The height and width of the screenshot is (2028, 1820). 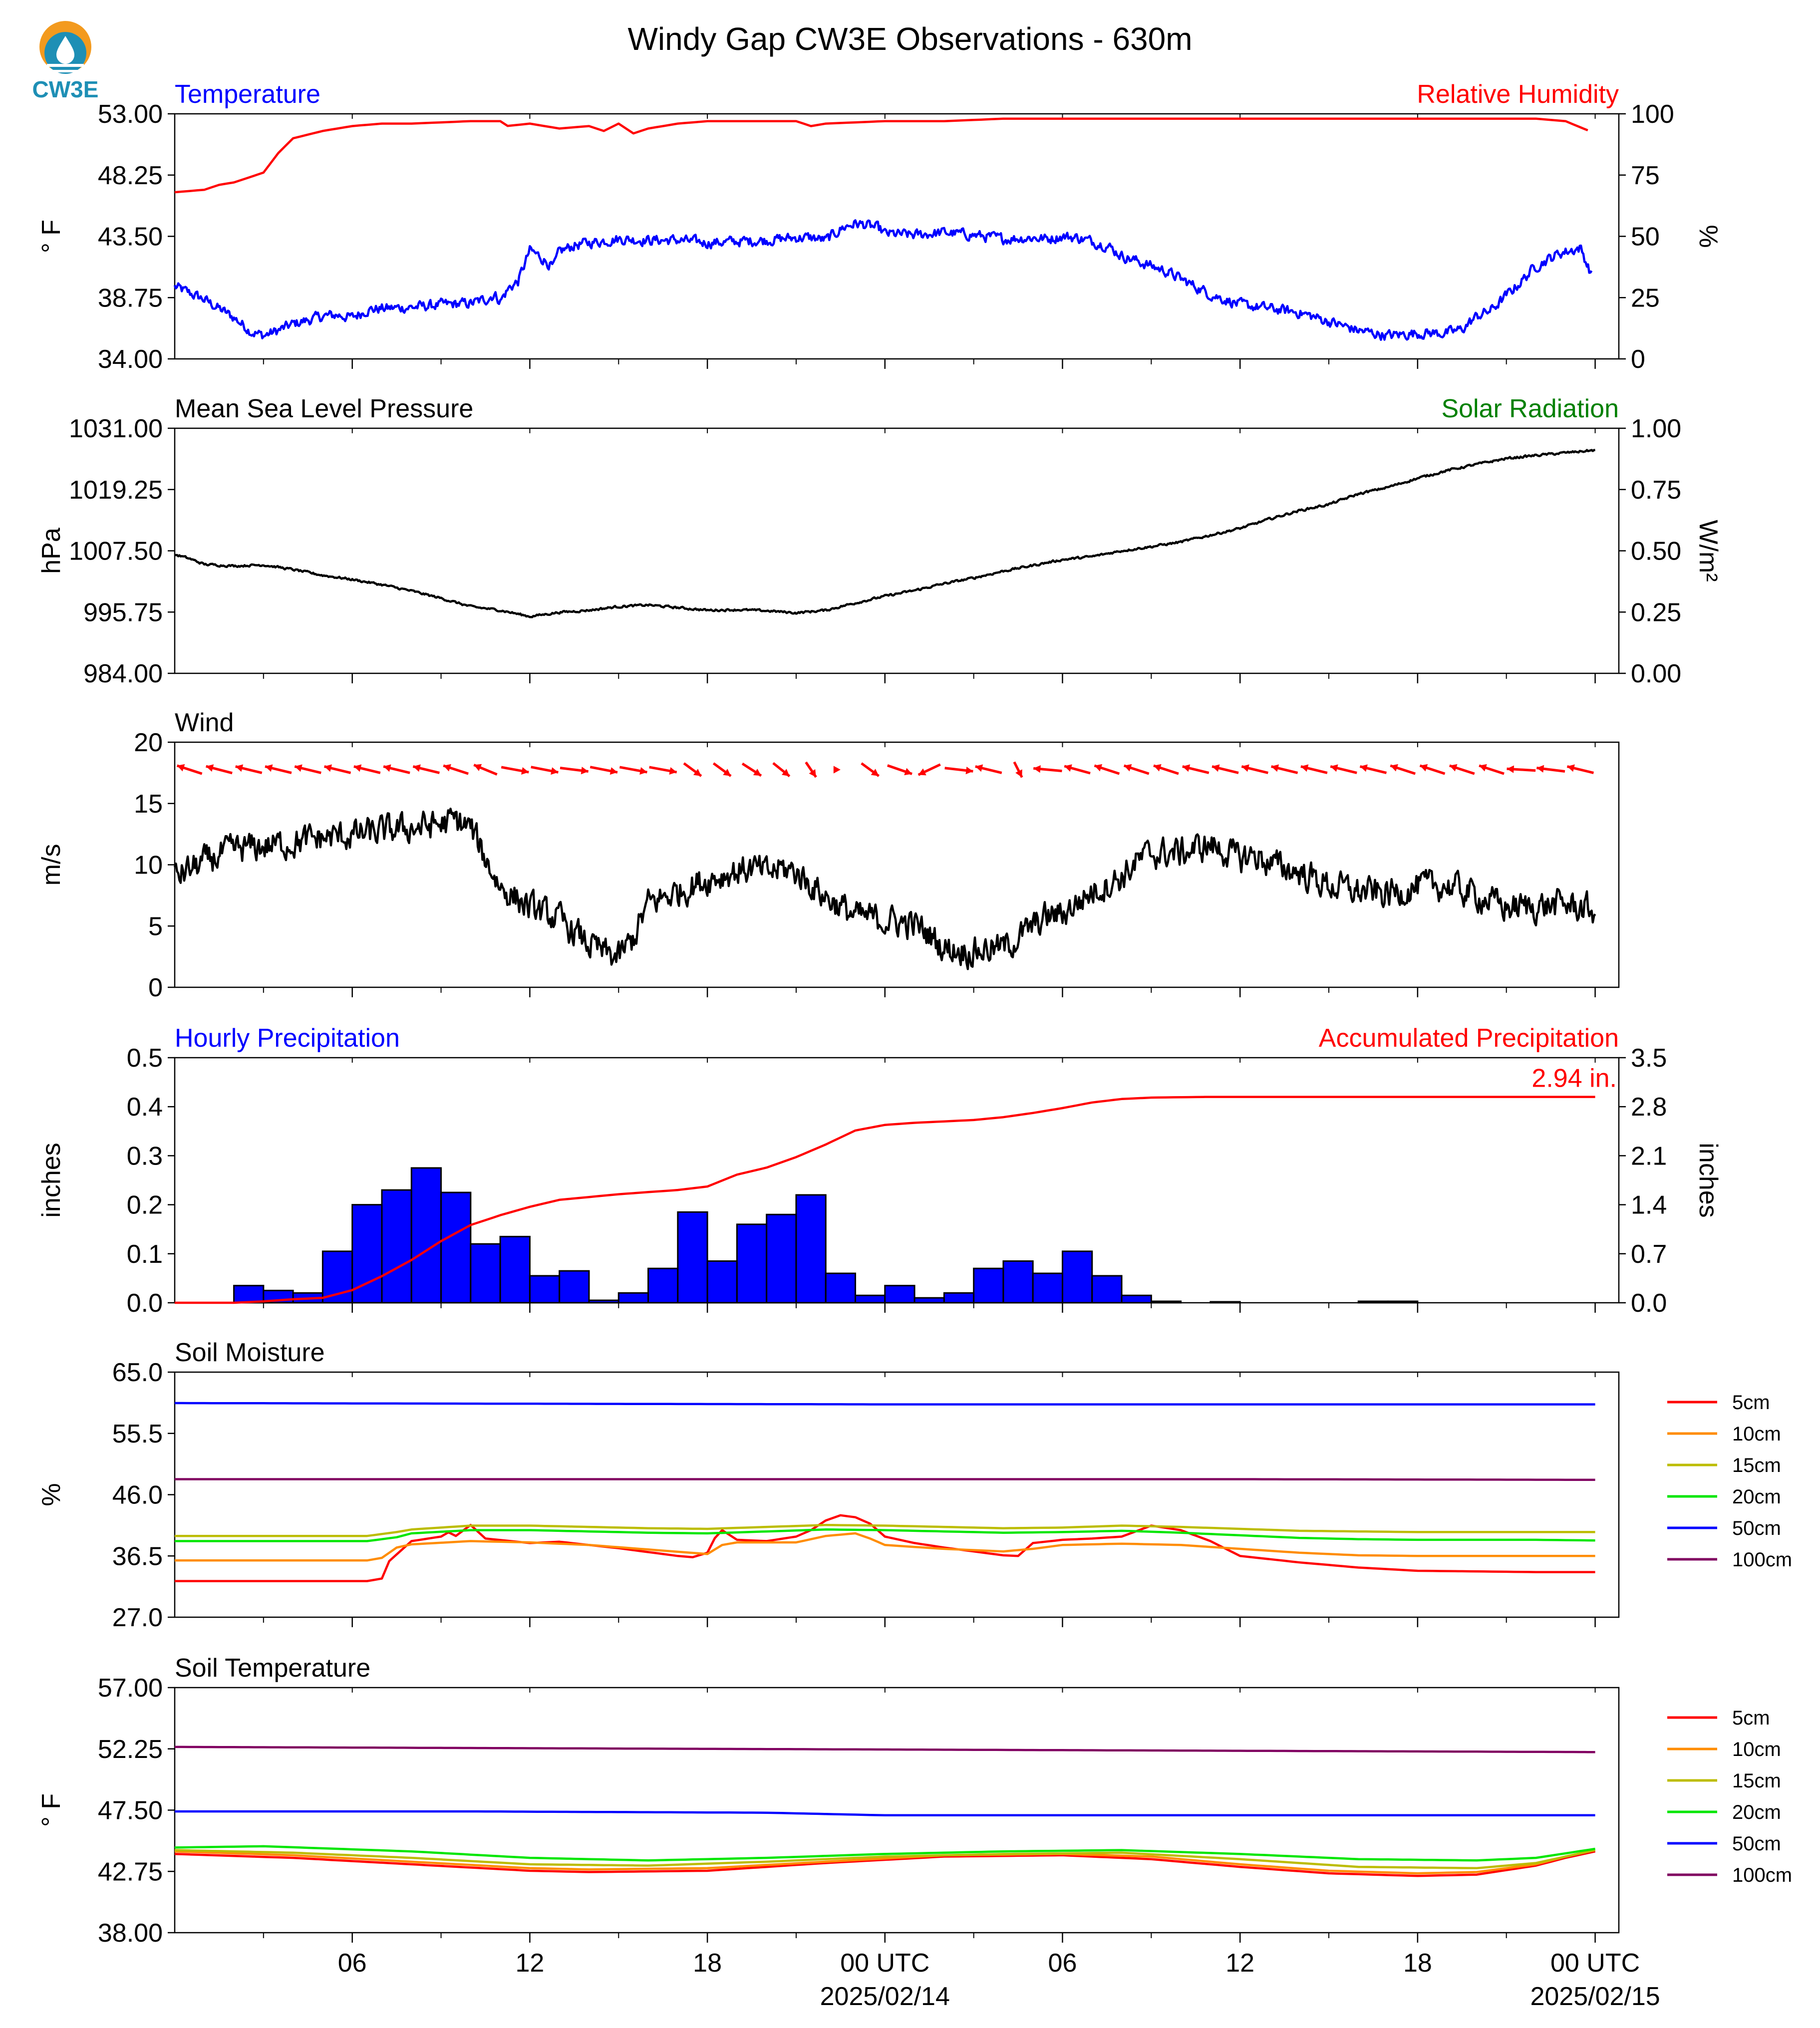 I want to click on panel-title-right: Accumulated Precipitation, so click(x=1469, y=1038).